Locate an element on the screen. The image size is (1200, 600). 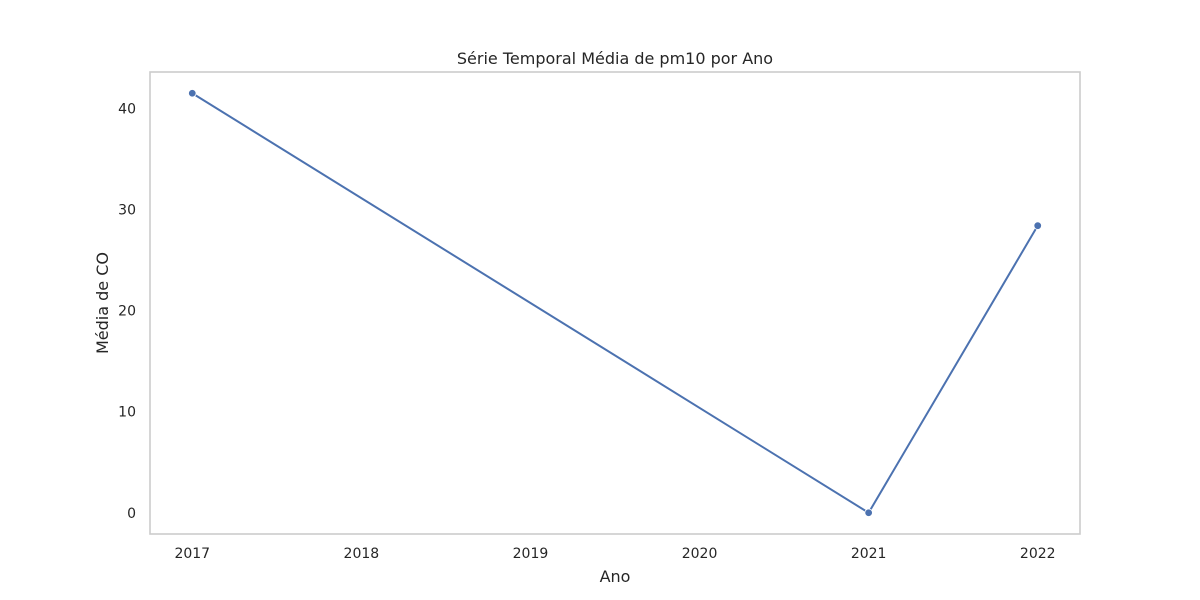
x-tick-label: 2019 is located at coordinates (531, 554).